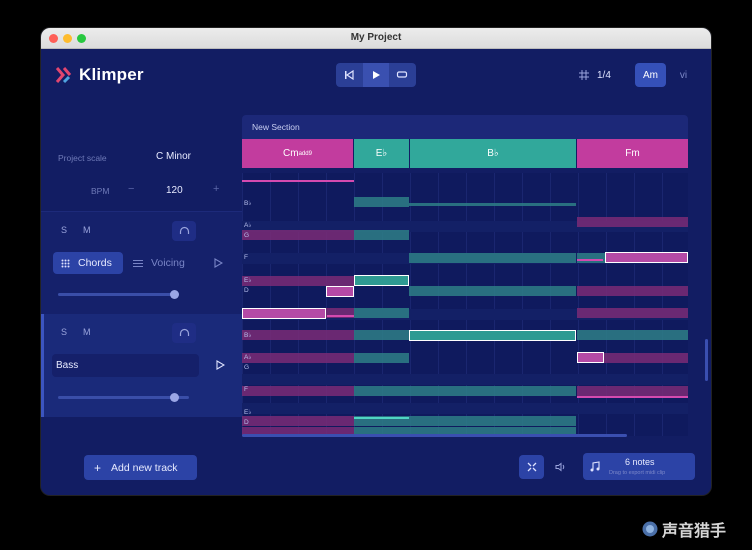  What do you see at coordinates (174, 294) in the screenshot?
I see `chords-volume-knob` at bounding box center [174, 294].